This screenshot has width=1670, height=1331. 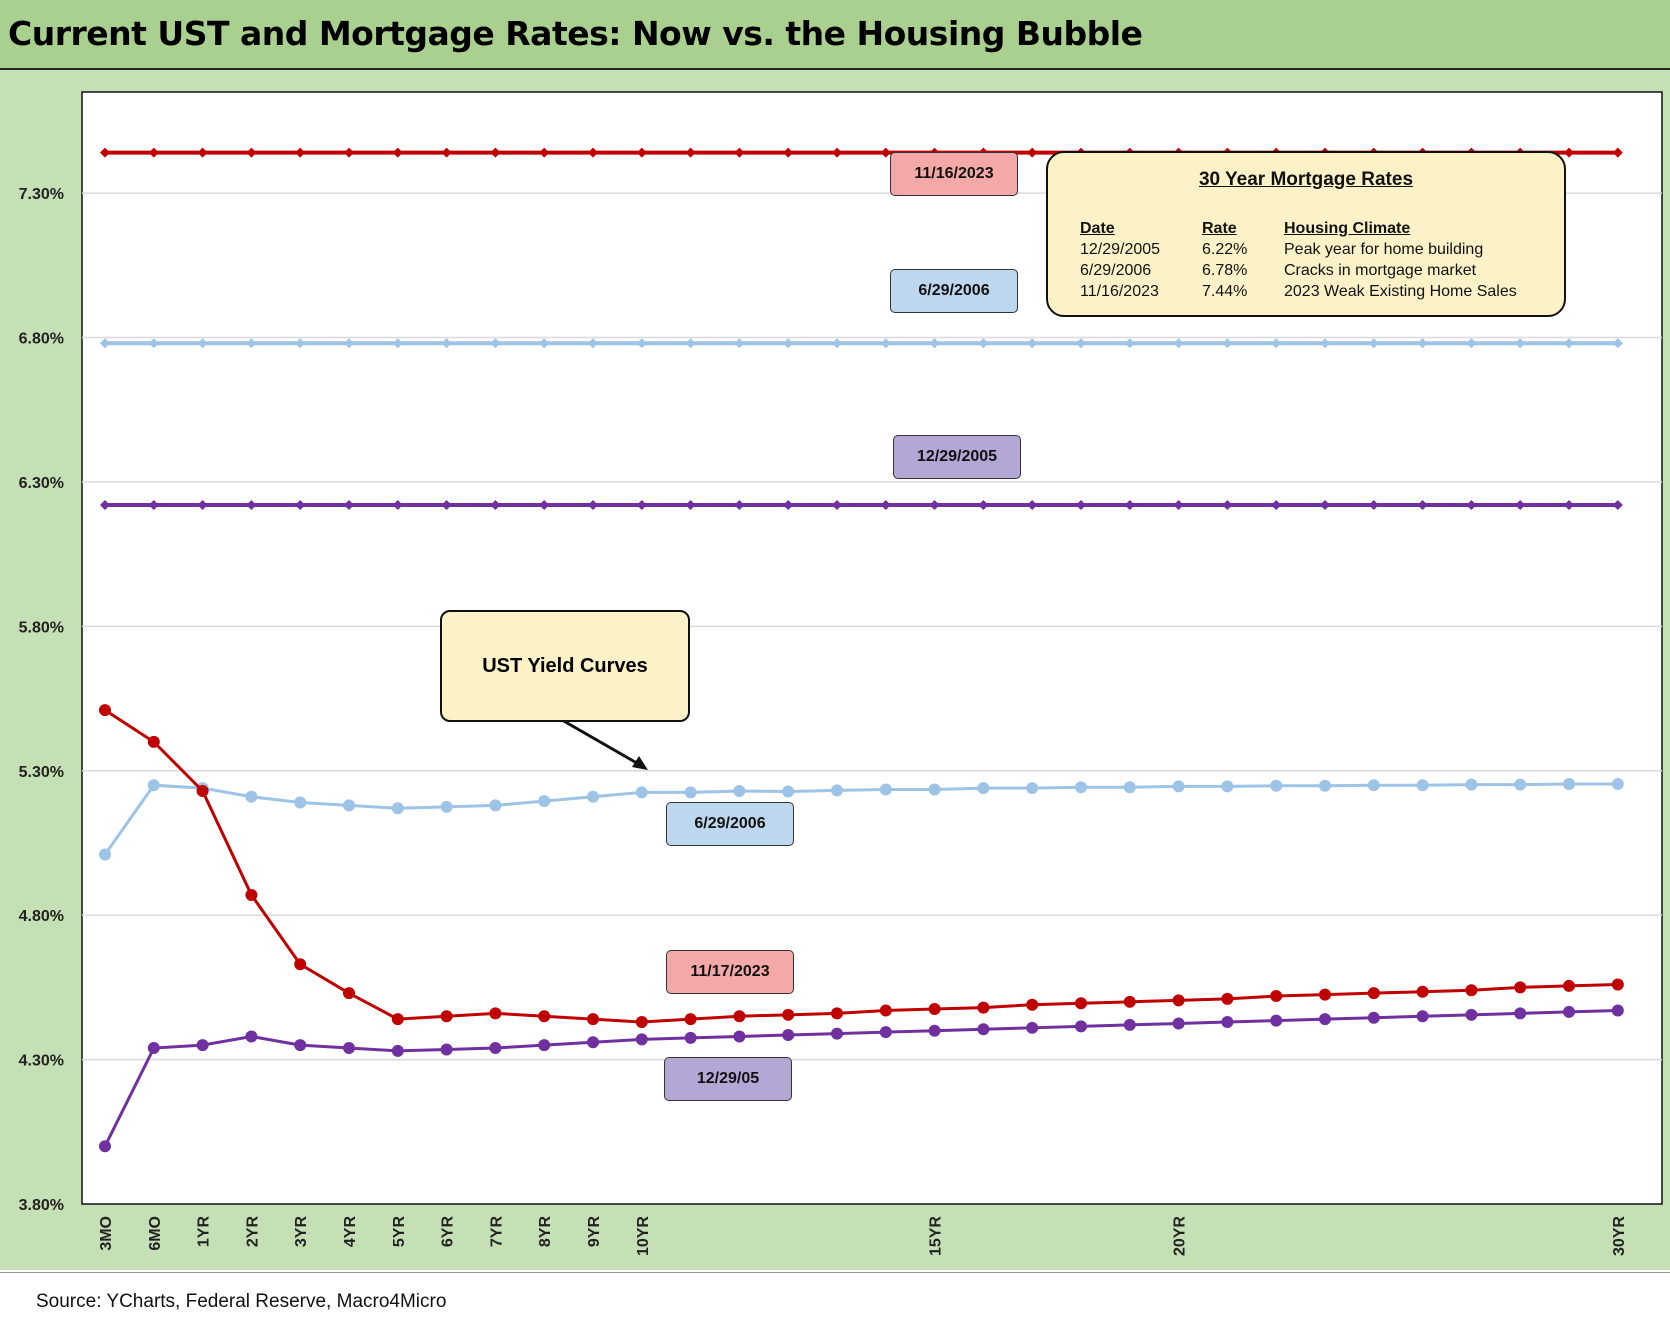 What do you see at coordinates (399, 1232) in the screenshot?
I see `x-tick-label: 5YR` at bounding box center [399, 1232].